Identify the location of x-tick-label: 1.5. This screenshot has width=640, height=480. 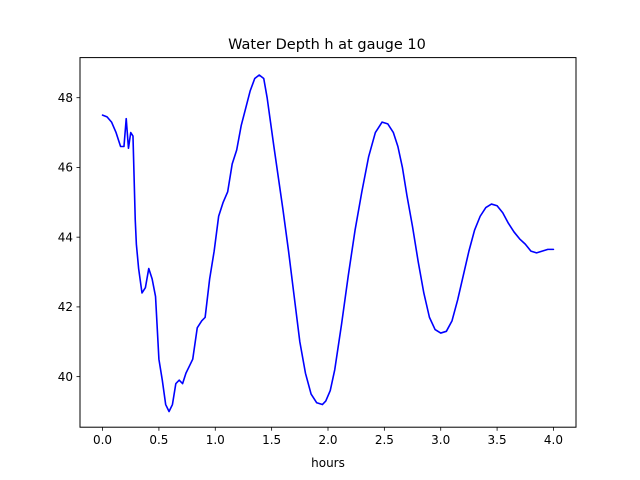
(271, 440).